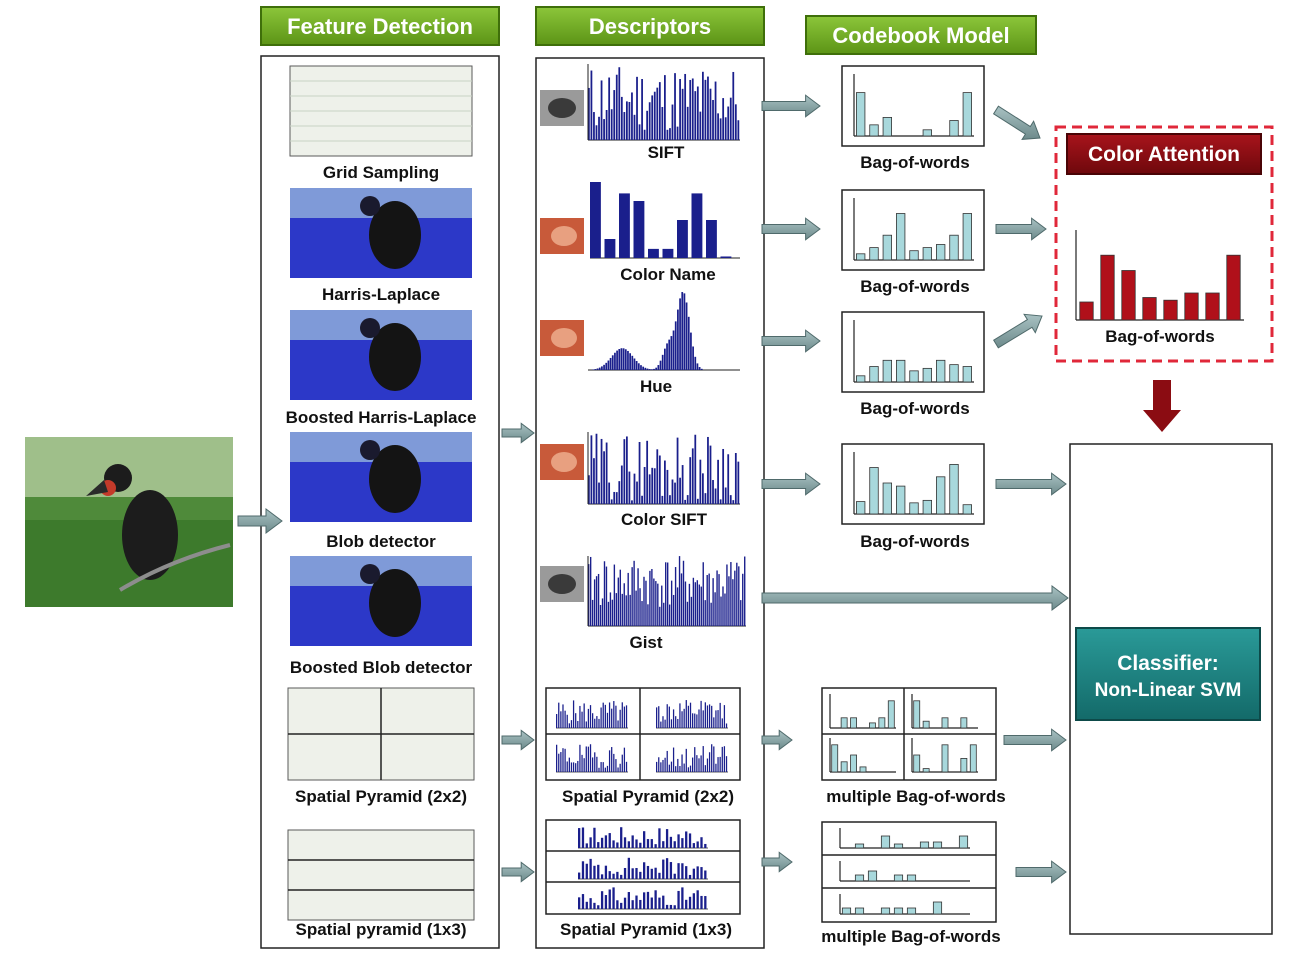 The width and height of the screenshot is (1312, 958). What do you see at coordinates (381, 233) in the screenshot?
I see `detector-harris-laplace-thumb` at bounding box center [381, 233].